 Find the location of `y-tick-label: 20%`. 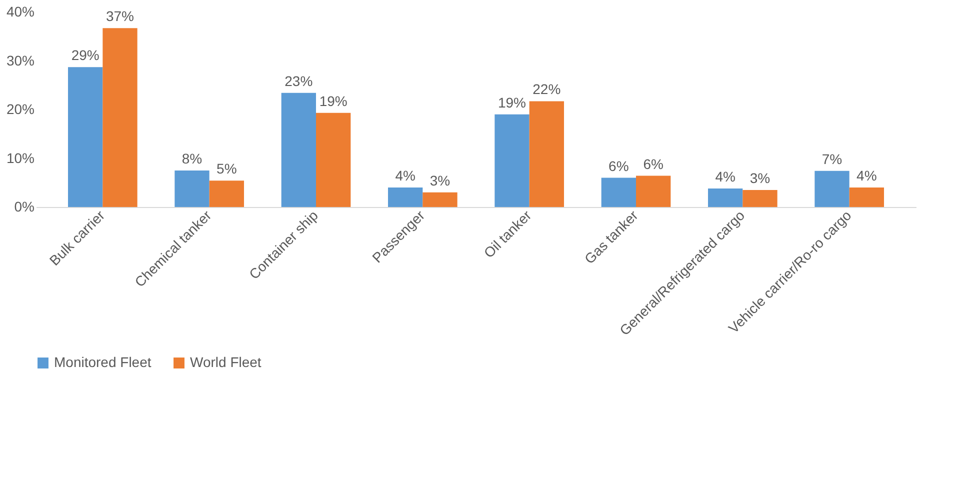

y-tick-label: 20% is located at coordinates (20, 109).